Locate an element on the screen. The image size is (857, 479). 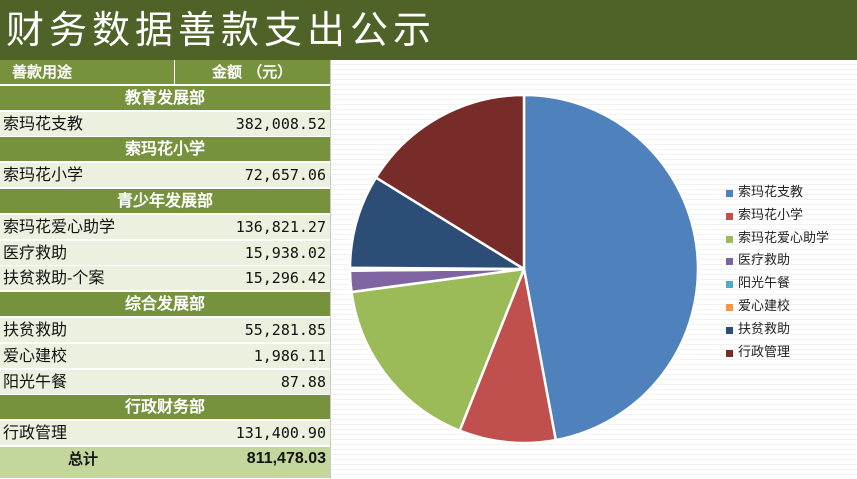
table-row: 索玛花爱心助学 136,821.27 is located at coordinates (165, 227).